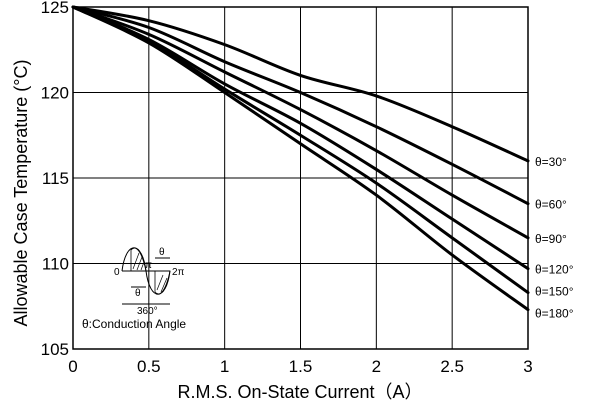 Image resolution: width=593 pixels, height=405 pixels. I want to click on y-tick-label: 105, so click(55, 349).